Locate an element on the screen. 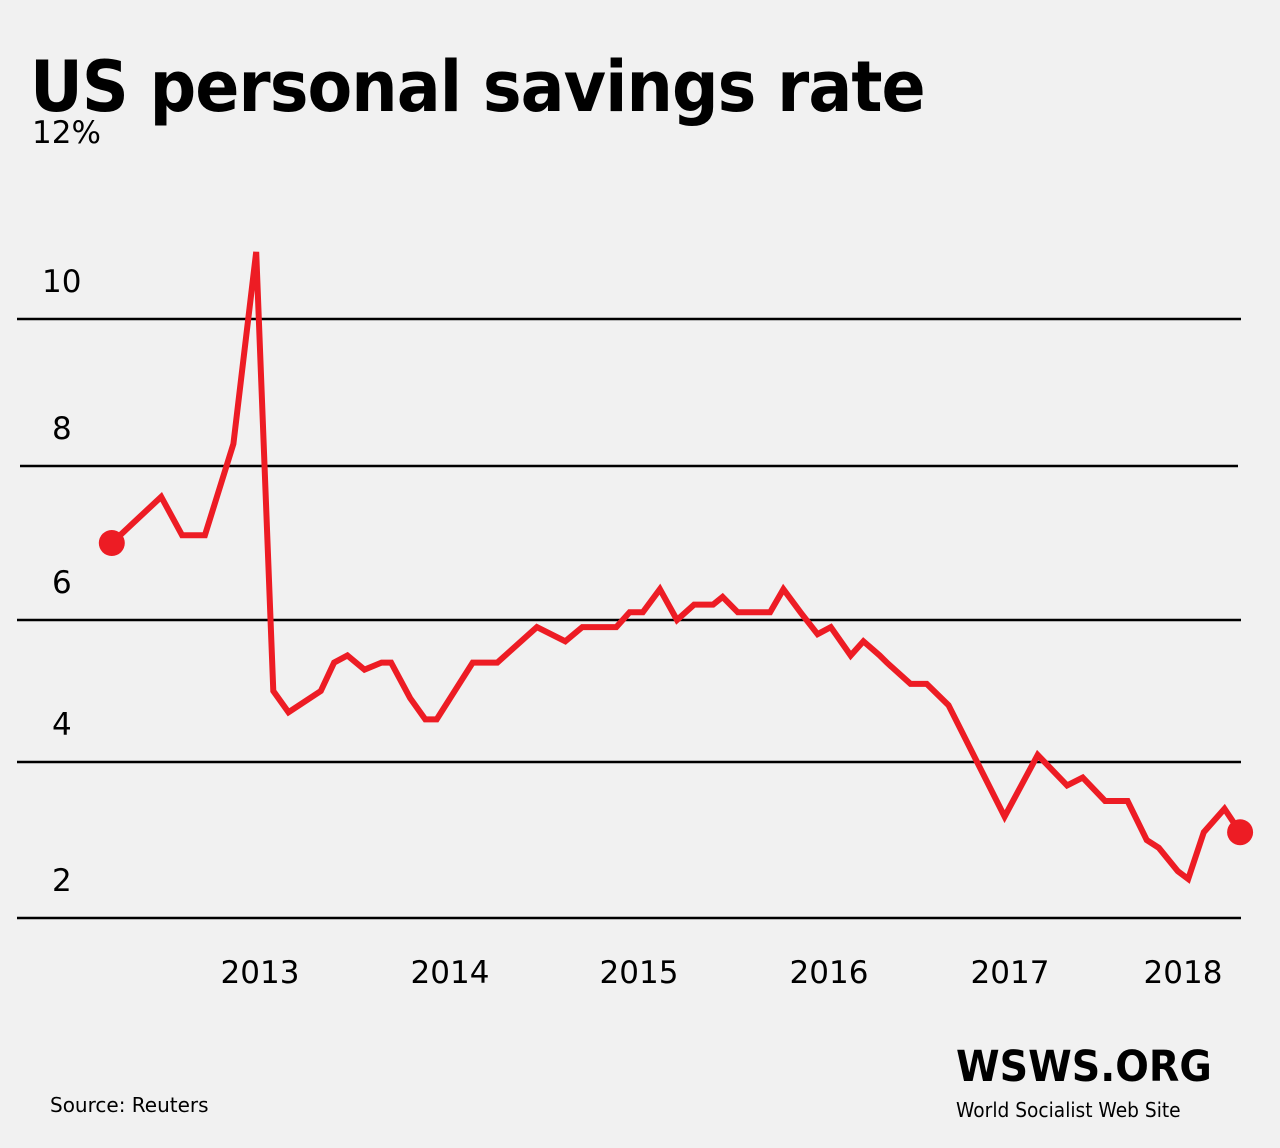  y-tick-label: 10 is located at coordinates (61, 282).